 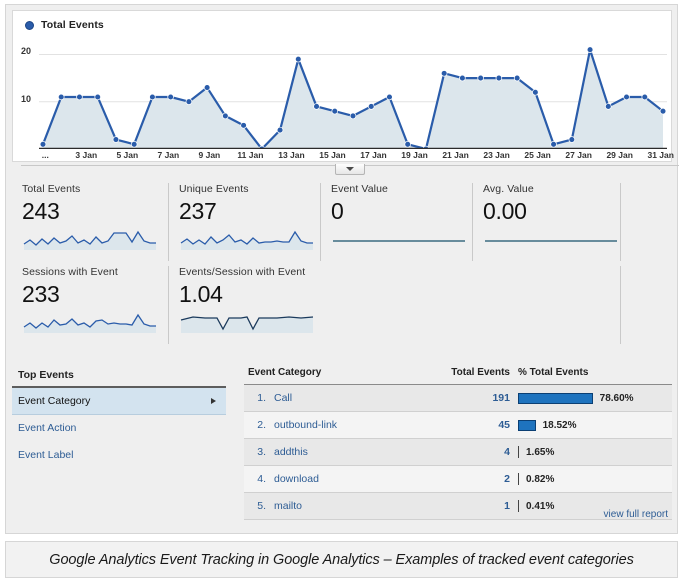 What do you see at coordinates (477, 479) in the screenshot?
I see `row-total-events: 2` at bounding box center [477, 479].